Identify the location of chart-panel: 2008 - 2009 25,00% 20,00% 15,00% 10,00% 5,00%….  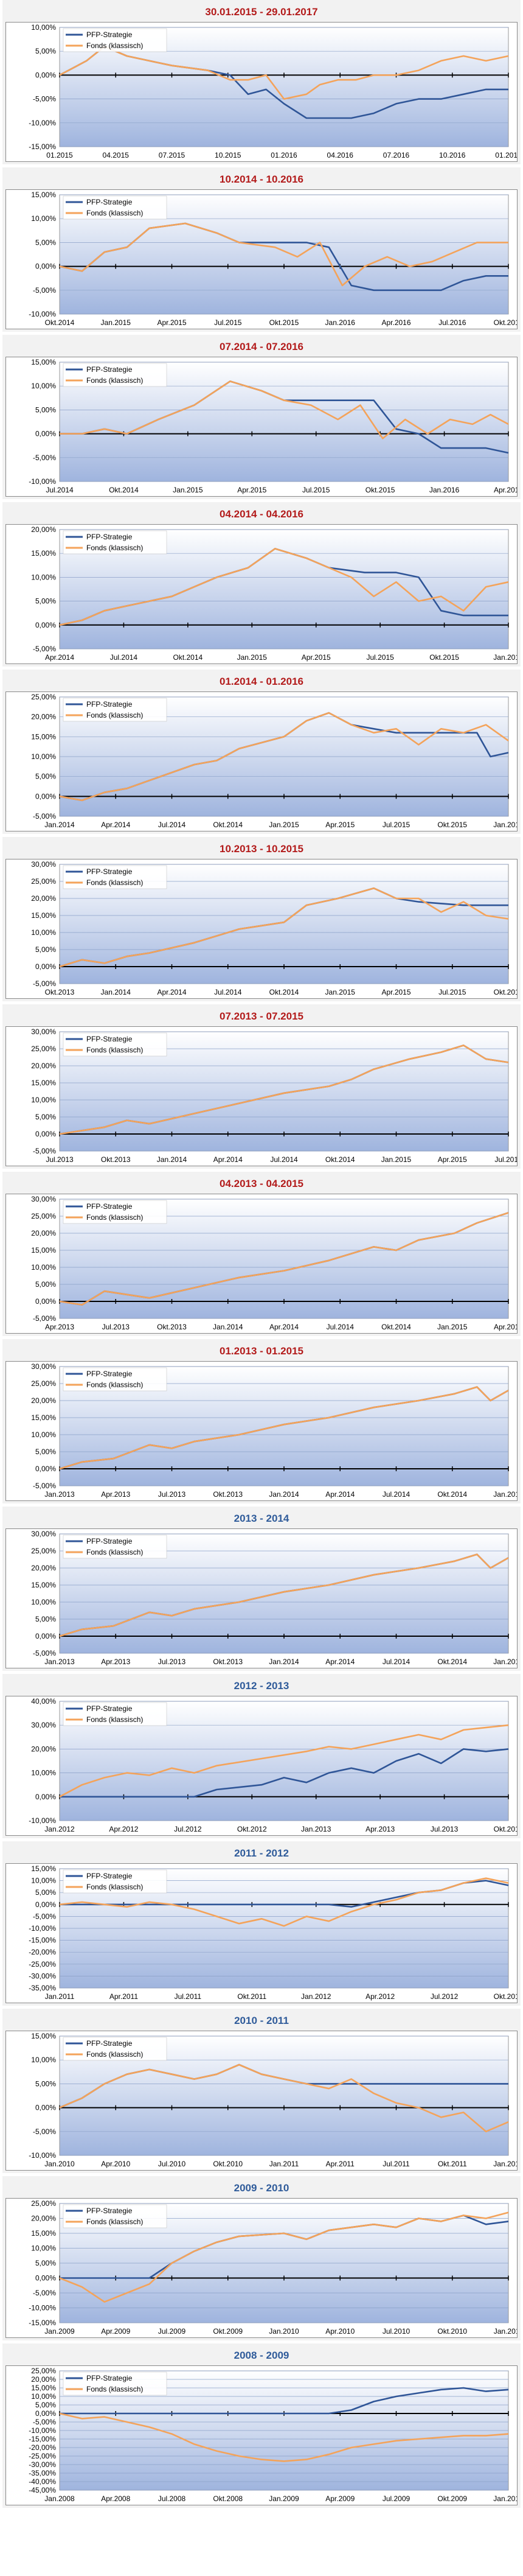
(262, 2425).